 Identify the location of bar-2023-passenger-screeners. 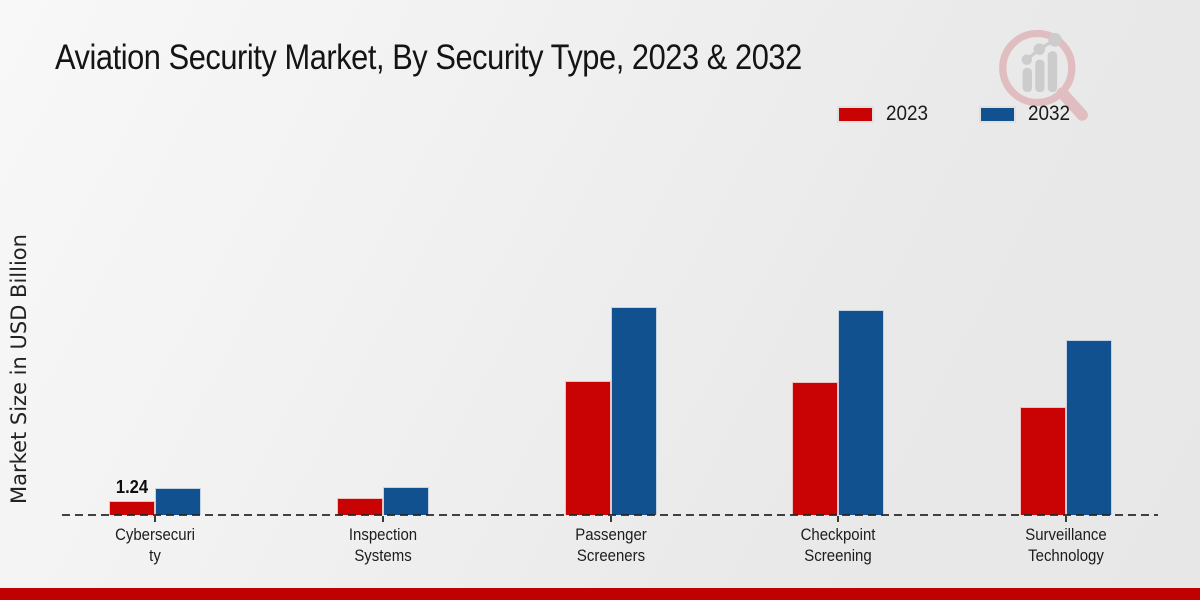
(587, 447).